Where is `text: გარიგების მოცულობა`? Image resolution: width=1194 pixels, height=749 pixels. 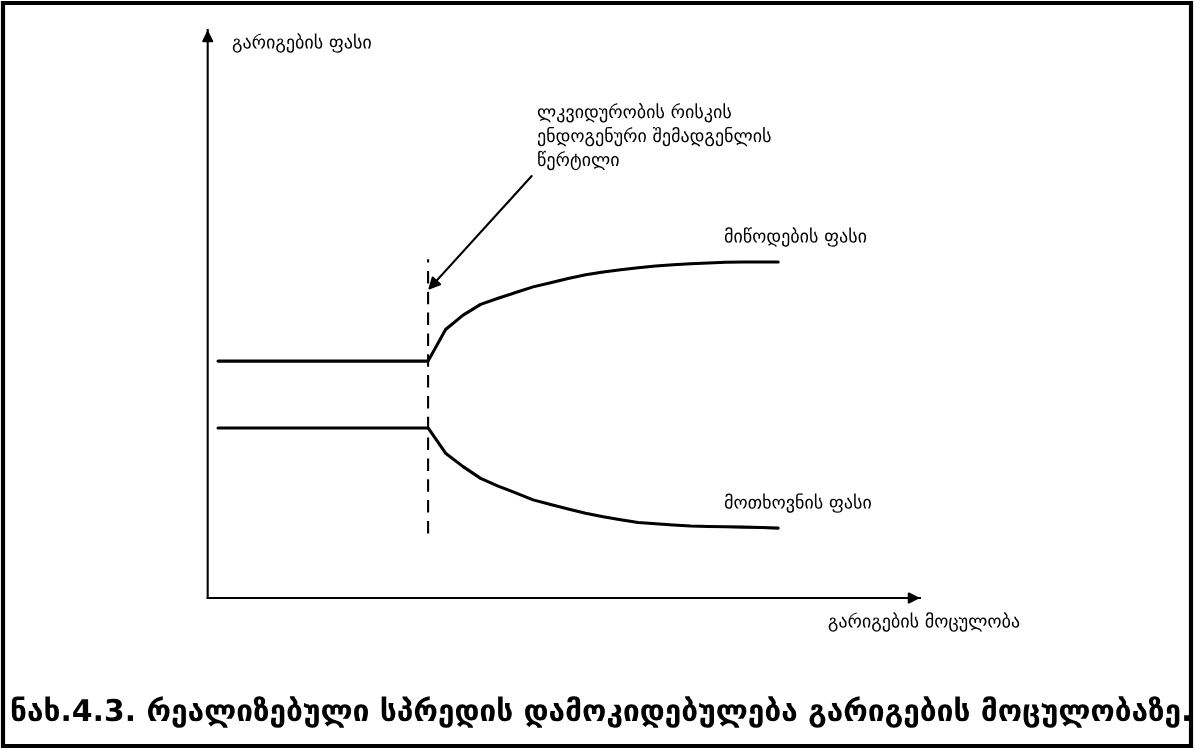 text: გარიგების მოცულობა is located at coordinates (924, 622).